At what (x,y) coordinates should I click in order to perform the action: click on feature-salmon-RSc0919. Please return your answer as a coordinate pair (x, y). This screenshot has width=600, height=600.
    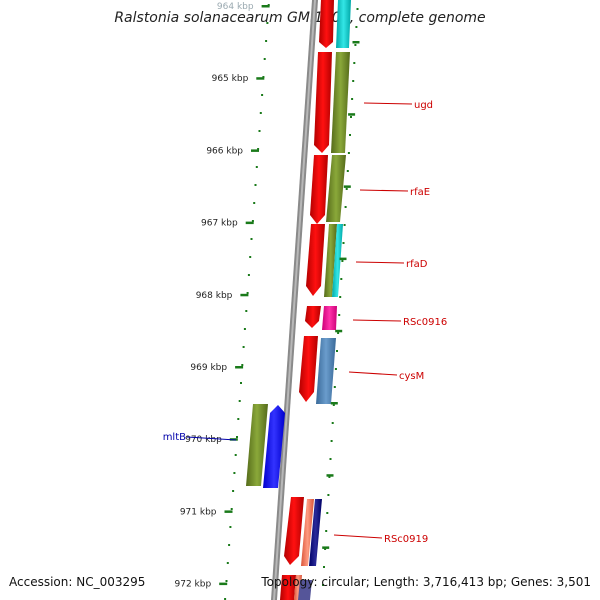
    Looking at the image, I should click on (307, 532).